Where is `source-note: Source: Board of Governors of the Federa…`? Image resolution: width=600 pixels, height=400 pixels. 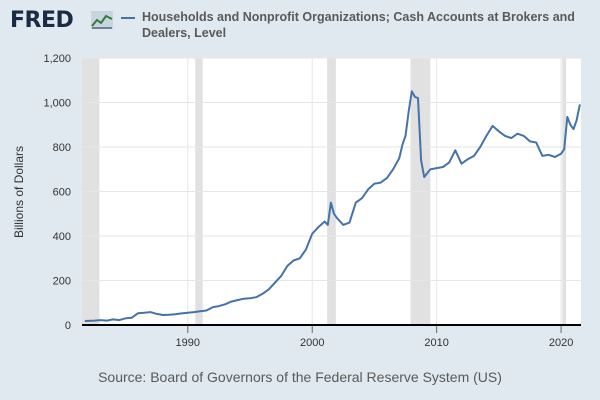 source-note: Source: Board of Governors of the Federa… is located at coordinates (300, 377).